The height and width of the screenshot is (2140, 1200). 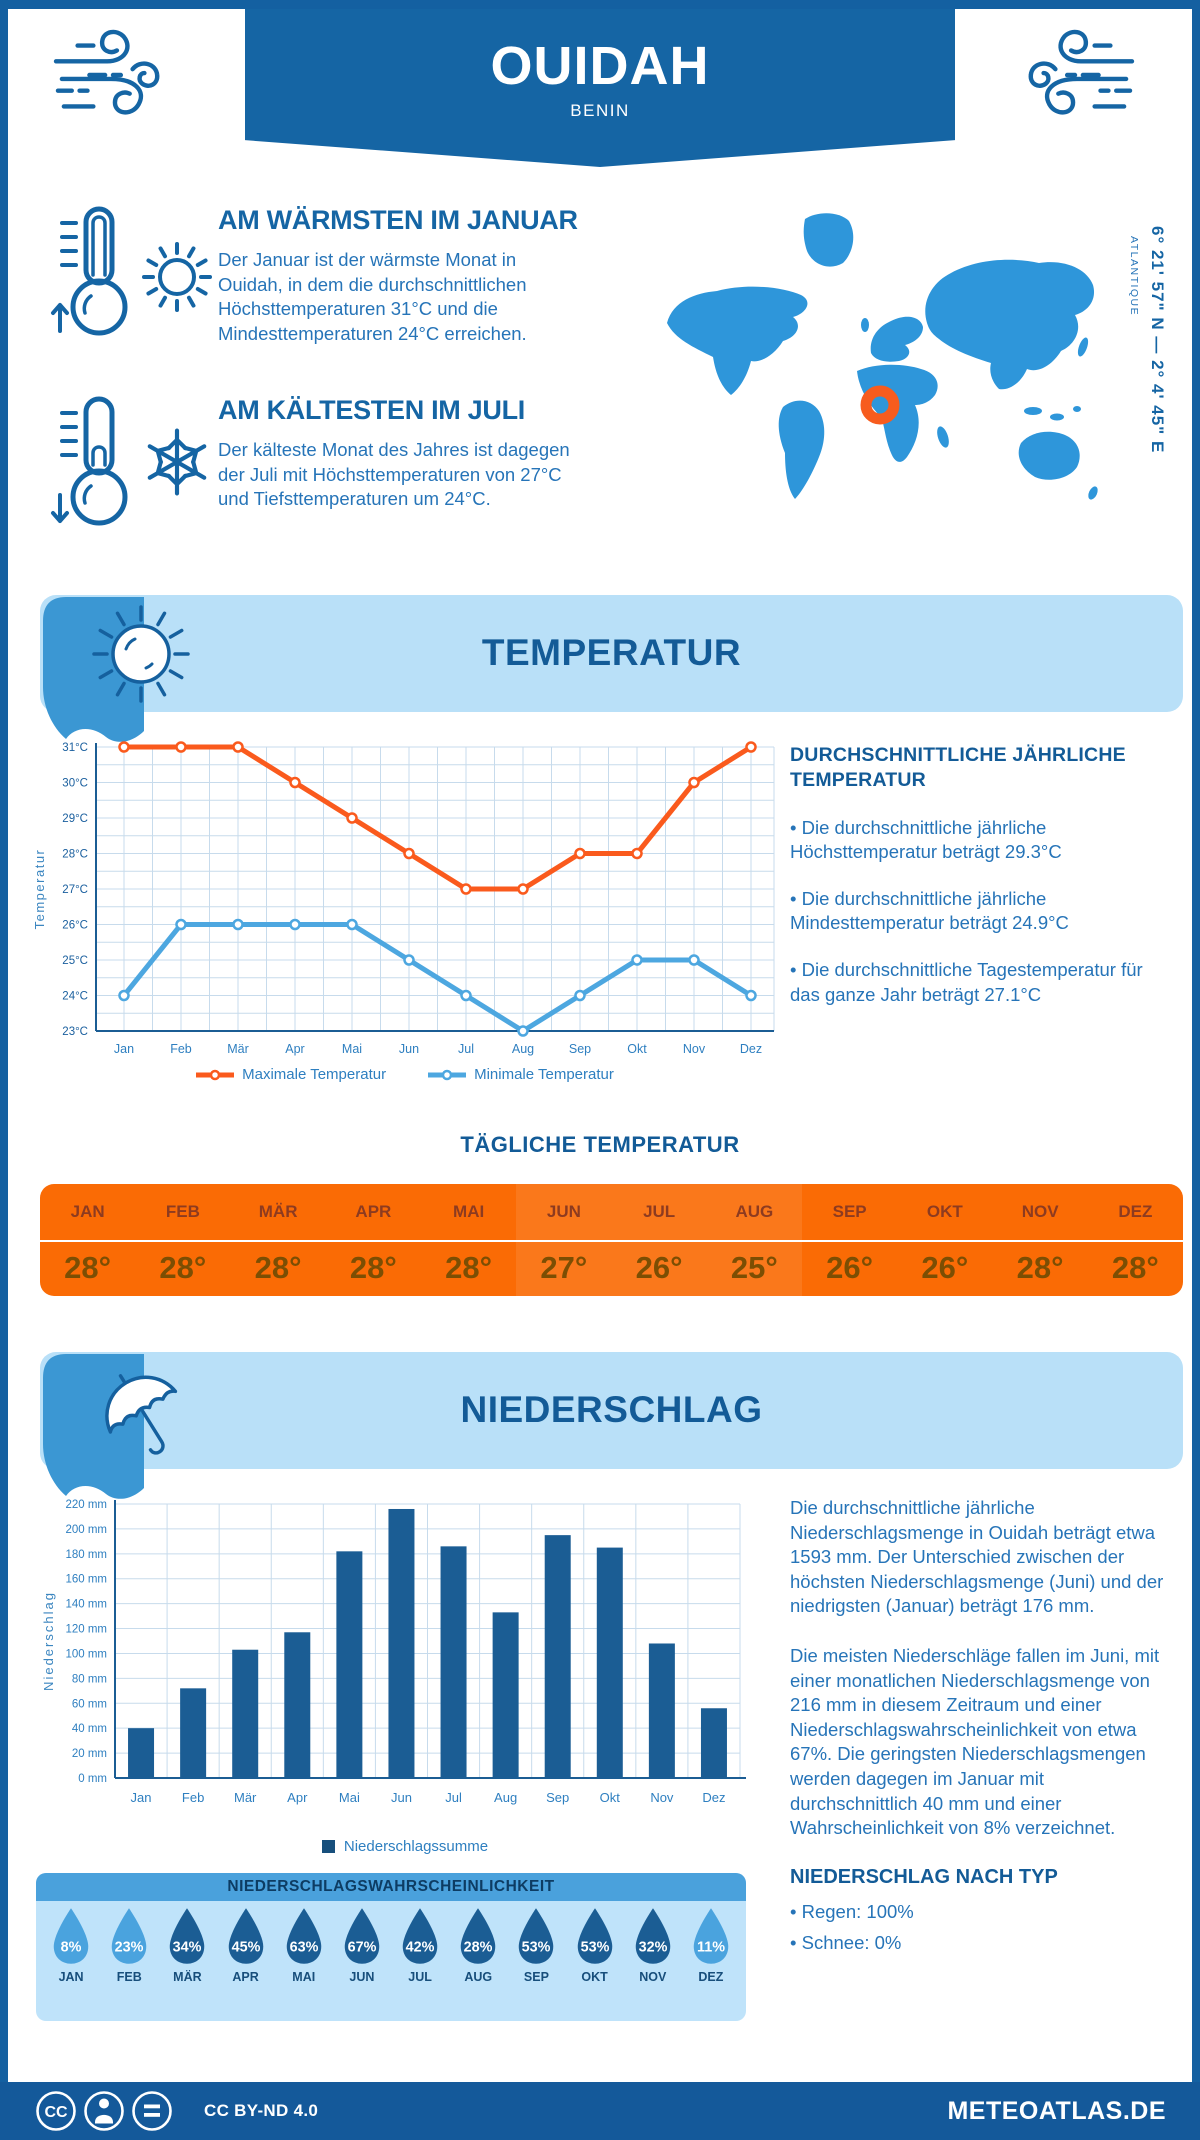 I want to click on daily-temp-month: JUN, so click(x=563, y=1211).